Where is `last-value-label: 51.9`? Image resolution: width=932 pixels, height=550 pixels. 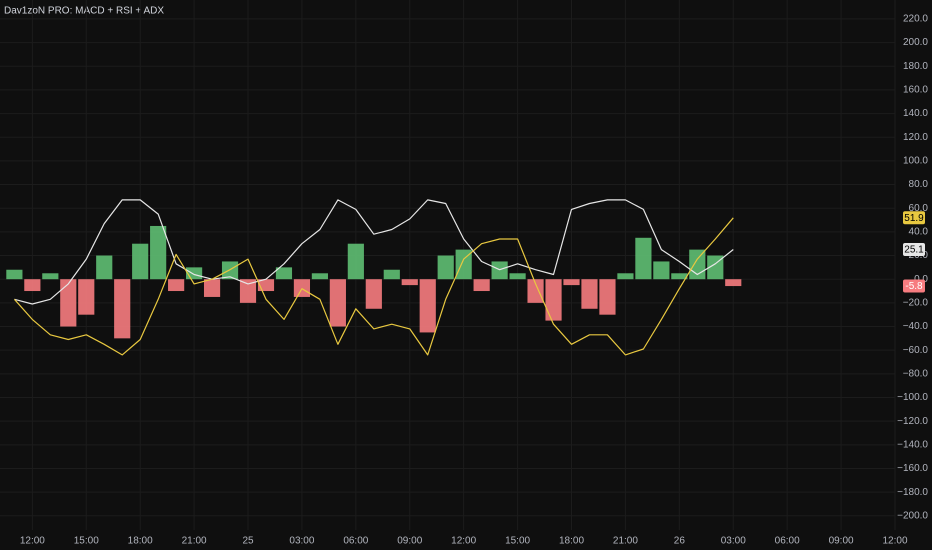 last-value-label: 51.9 is located at coordinates (914, 218).